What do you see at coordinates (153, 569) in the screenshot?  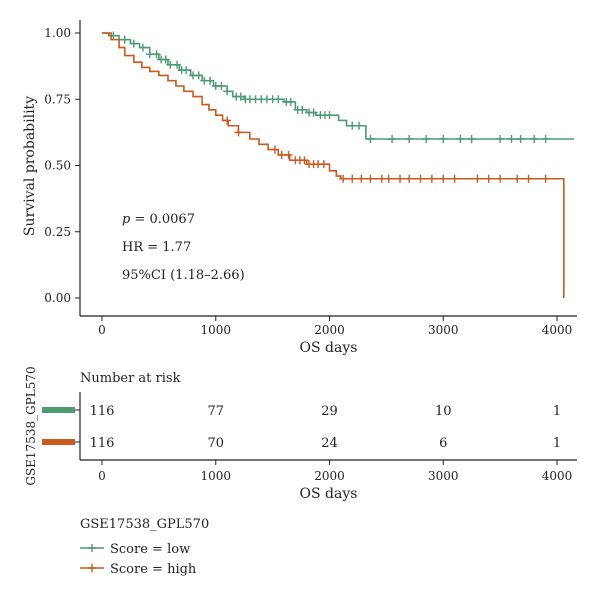 I see `legend-item-label: Score = high` at bounding box center [153, 569].